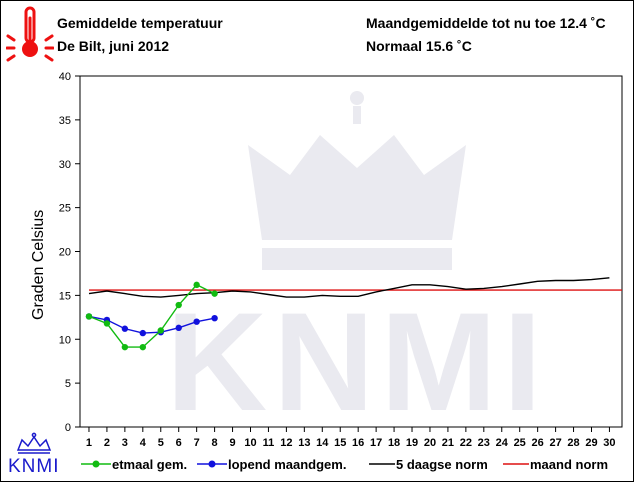  Describe the element at coordinates (212, 464) in the screenshot. I see `legend-marker-lopend` at that location.